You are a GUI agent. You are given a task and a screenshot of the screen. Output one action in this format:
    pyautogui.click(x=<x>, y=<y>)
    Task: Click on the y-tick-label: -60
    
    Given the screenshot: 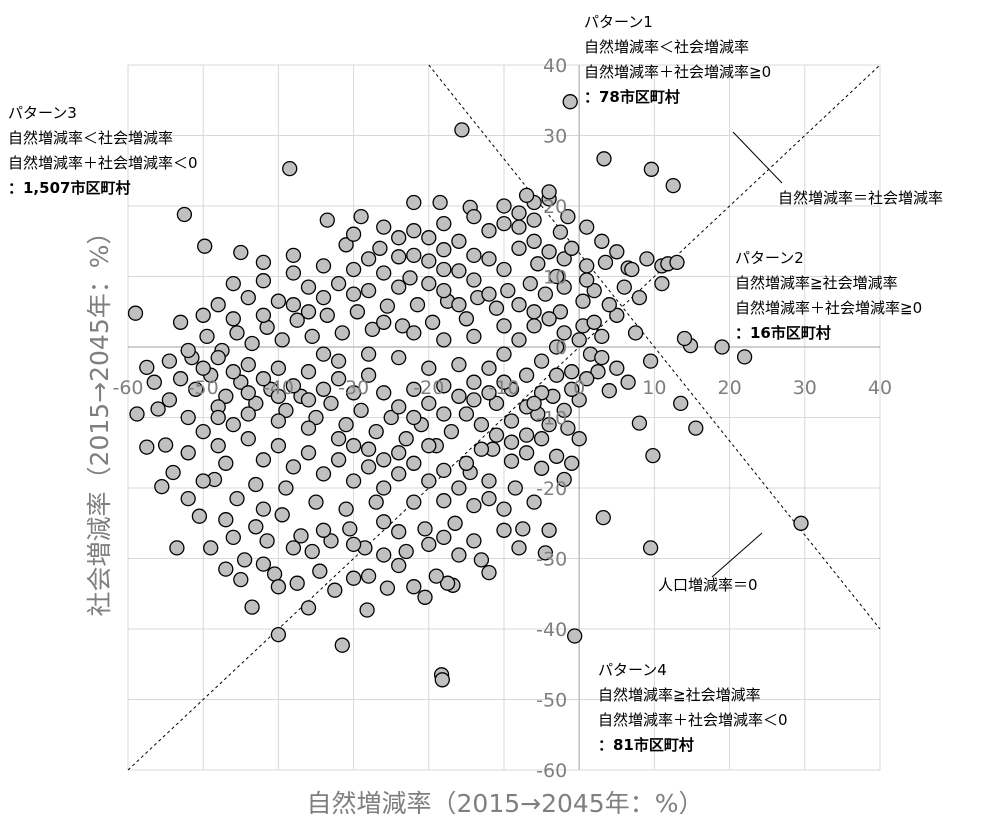 What is the action you would take?
    pyautogui.click(x=551, y=771)
    